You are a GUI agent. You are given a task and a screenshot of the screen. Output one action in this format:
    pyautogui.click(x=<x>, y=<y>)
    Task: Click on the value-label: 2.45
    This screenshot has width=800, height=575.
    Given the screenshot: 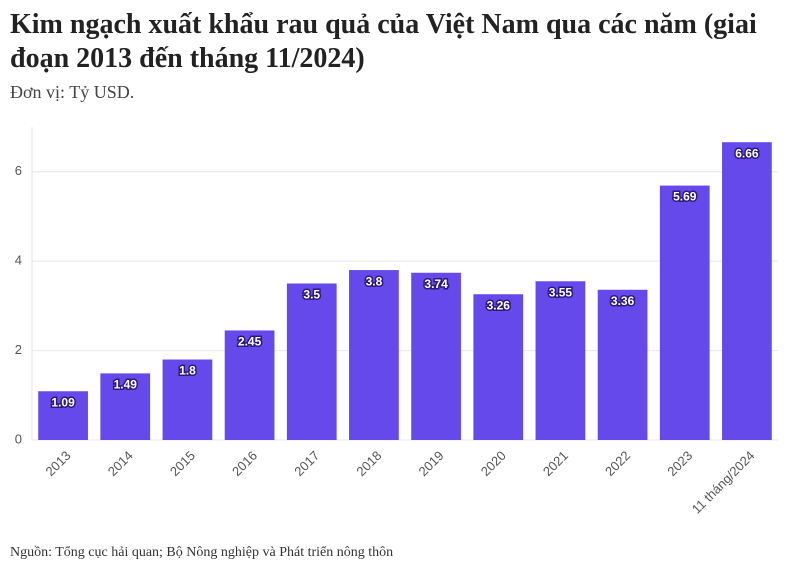 What is the action you would take?
    pyautogui.click(x=250, y=342)
    